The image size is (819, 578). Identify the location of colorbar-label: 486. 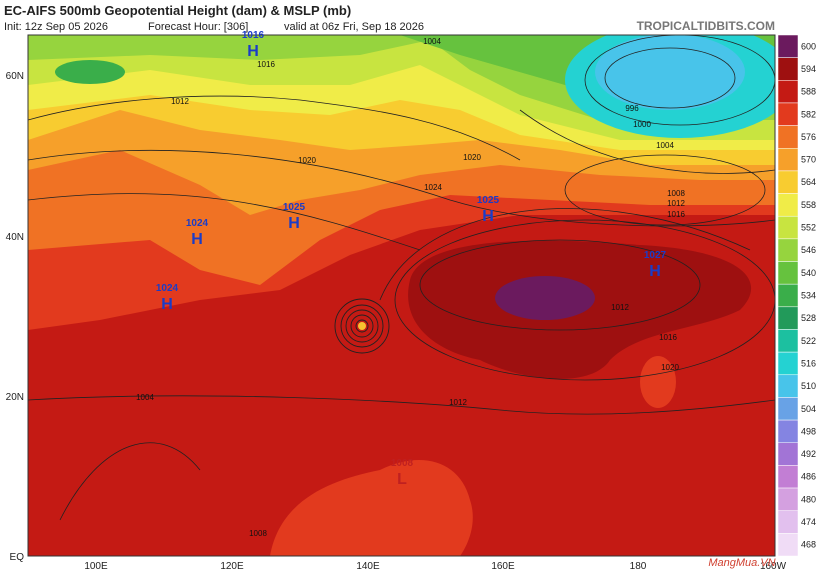
(808, 477).